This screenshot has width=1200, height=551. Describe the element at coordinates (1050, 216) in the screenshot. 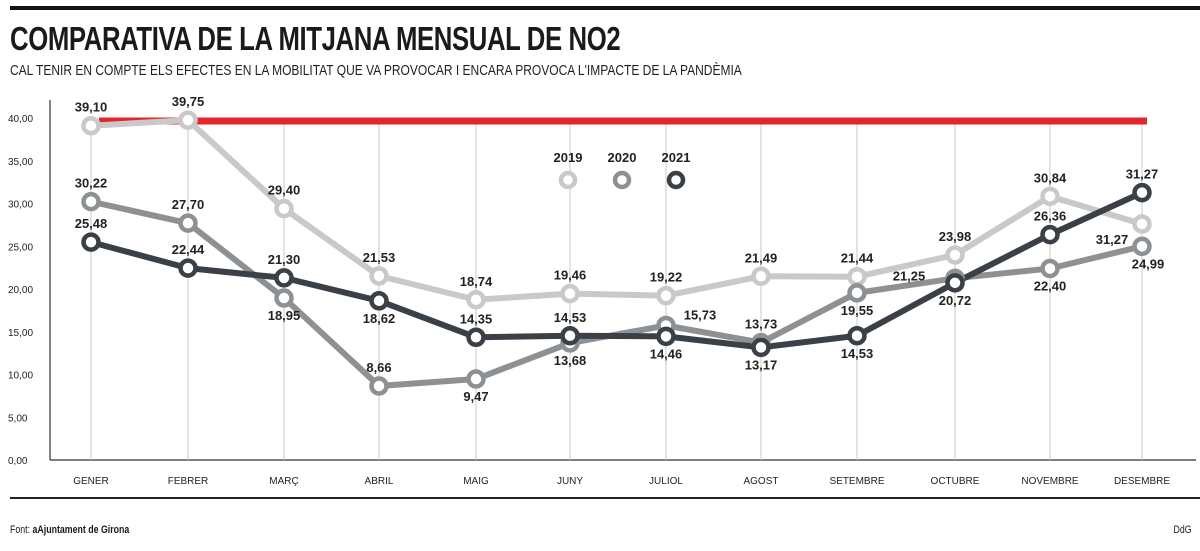

I see `data-label-2021: 26,36` at that location.